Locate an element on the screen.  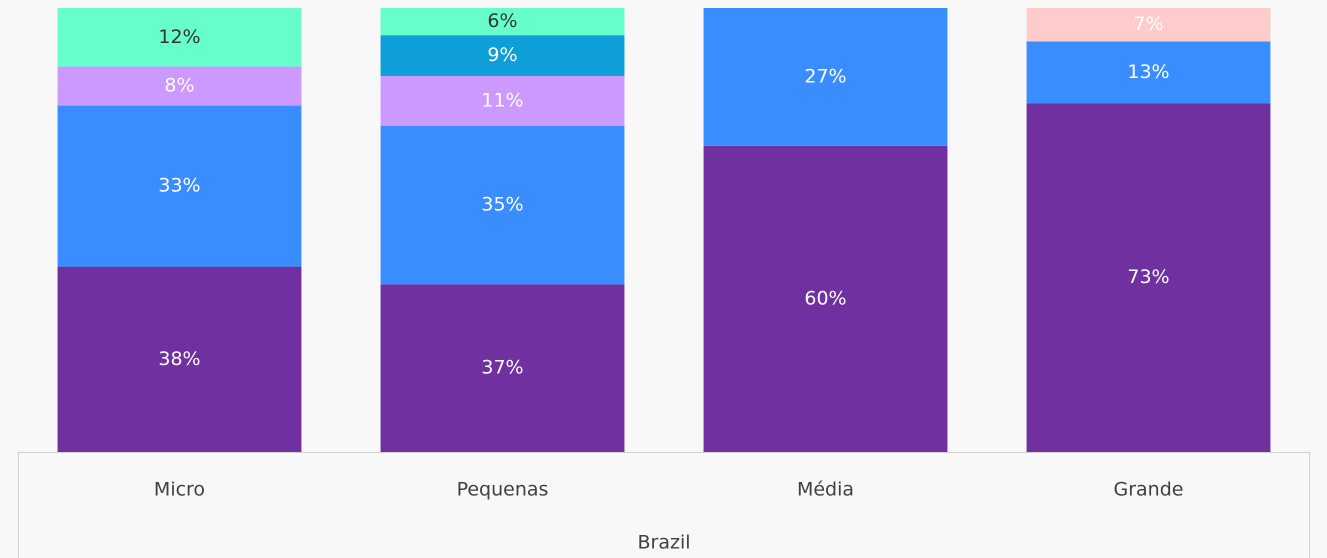
data-label: 11% is located at coordinates (502, 100).